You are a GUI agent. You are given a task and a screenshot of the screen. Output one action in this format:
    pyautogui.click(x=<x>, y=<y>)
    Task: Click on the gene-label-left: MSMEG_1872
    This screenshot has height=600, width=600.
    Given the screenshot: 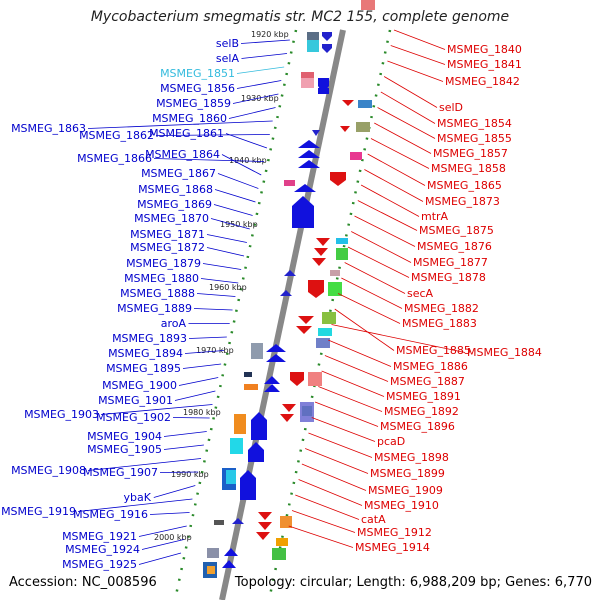 What is the action you would take?
    pyautogui.click(x=167, y=247)
    